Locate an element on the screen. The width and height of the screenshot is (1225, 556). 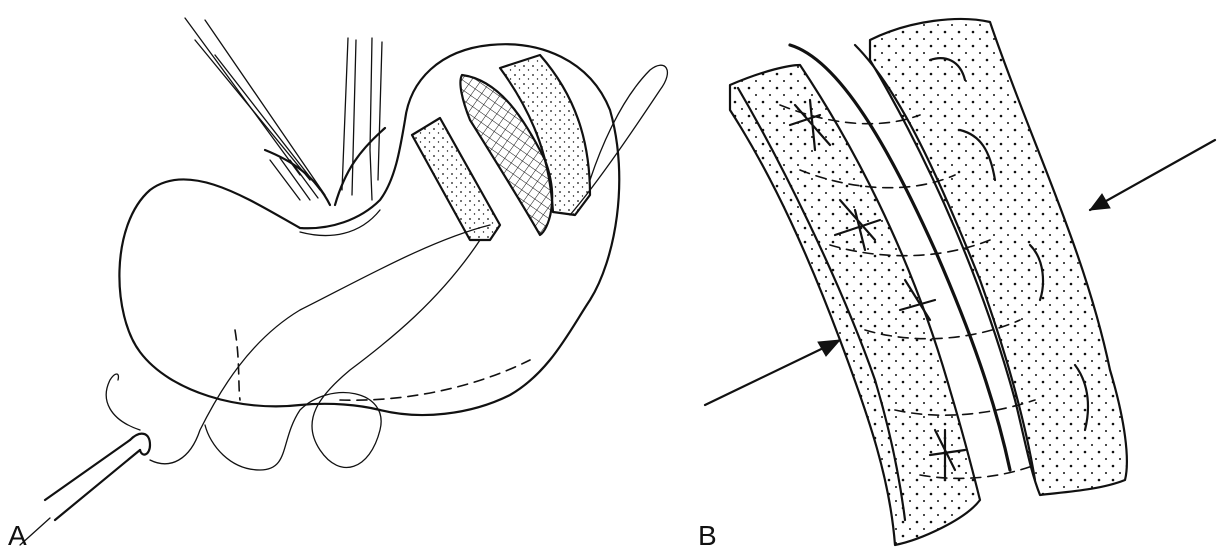
retractor-right is located at coordinates (360, 122).